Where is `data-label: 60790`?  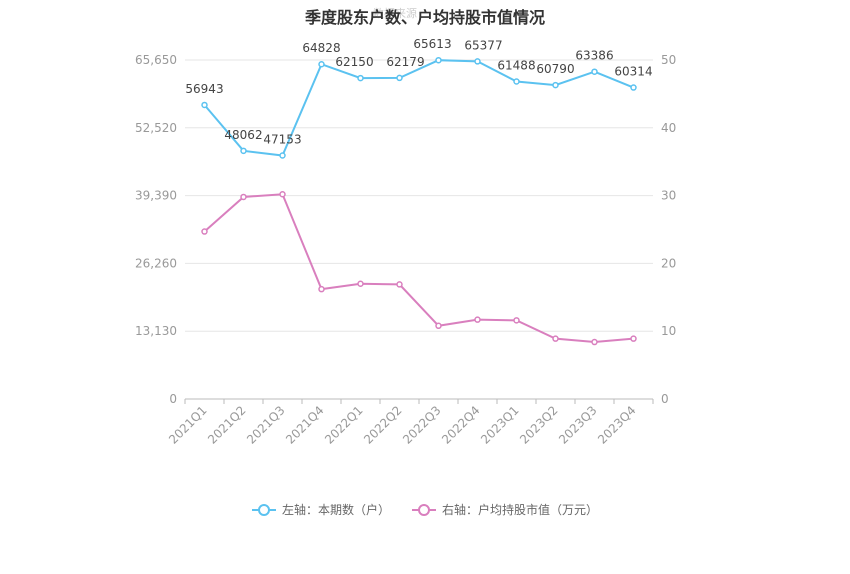 data-label: 60790 is located at coordinates (555, 69).